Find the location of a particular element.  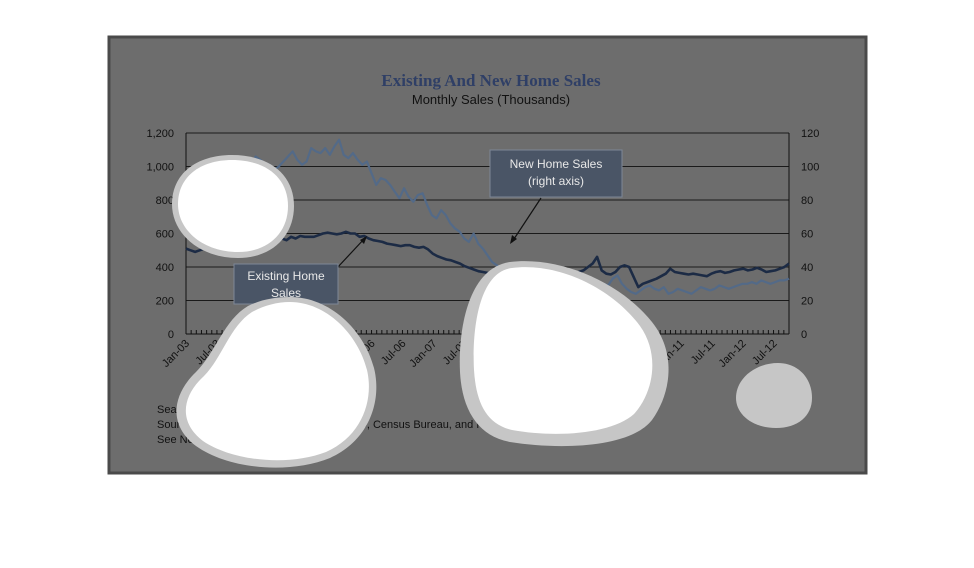

y-right-tick-label: 80 is located at coordinates (807, 201).